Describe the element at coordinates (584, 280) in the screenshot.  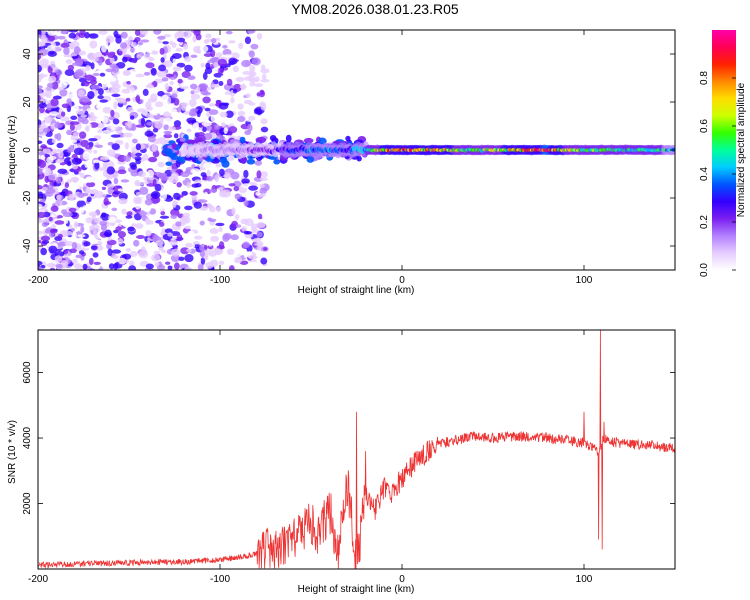
I see `spectrogram-x-tick-label: 100` at that location.